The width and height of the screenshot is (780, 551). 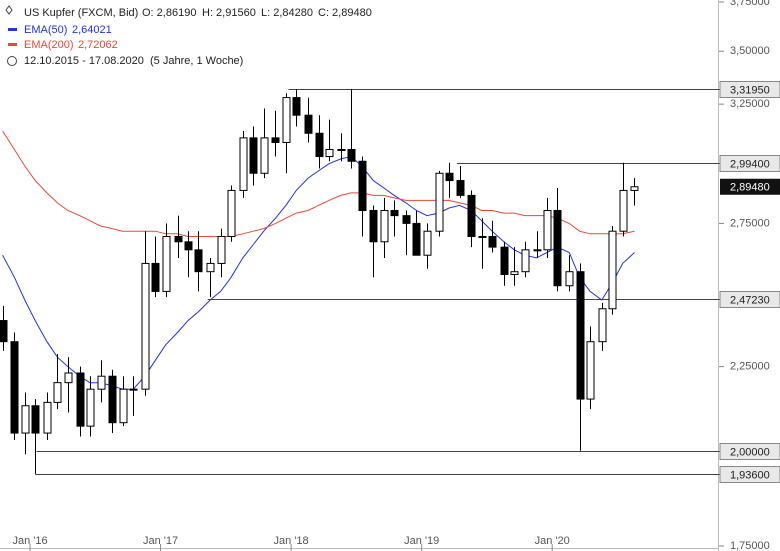 I want to click on last-price-box, so click(x=750, y=186).